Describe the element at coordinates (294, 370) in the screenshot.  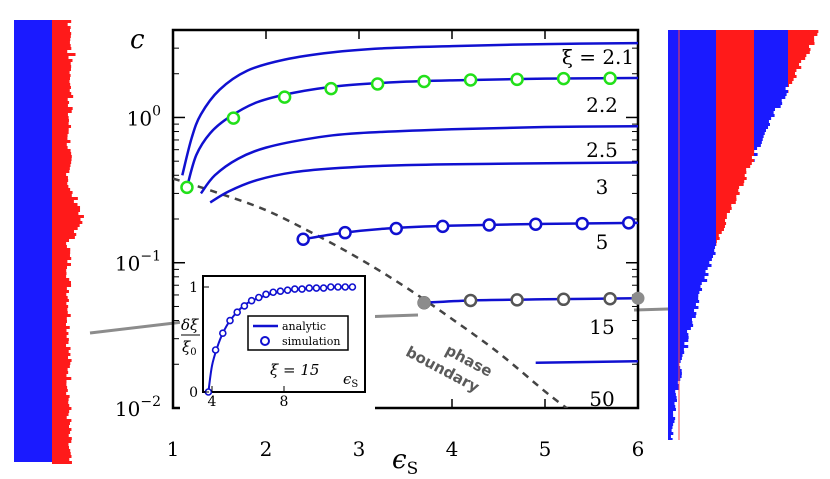
I see `inset-xi-annotation: ξ = 15` at that location.